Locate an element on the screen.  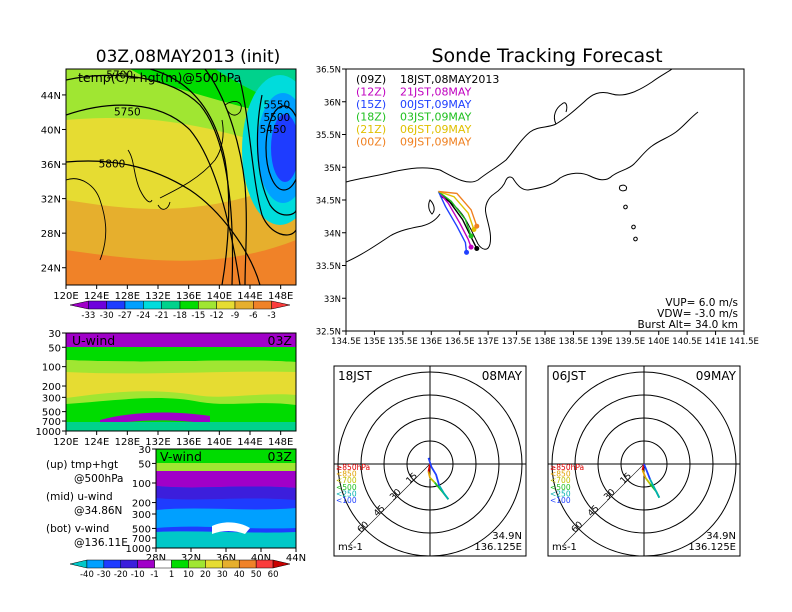
hodo-legend-item: <850 is located at coordinates (346, 474).